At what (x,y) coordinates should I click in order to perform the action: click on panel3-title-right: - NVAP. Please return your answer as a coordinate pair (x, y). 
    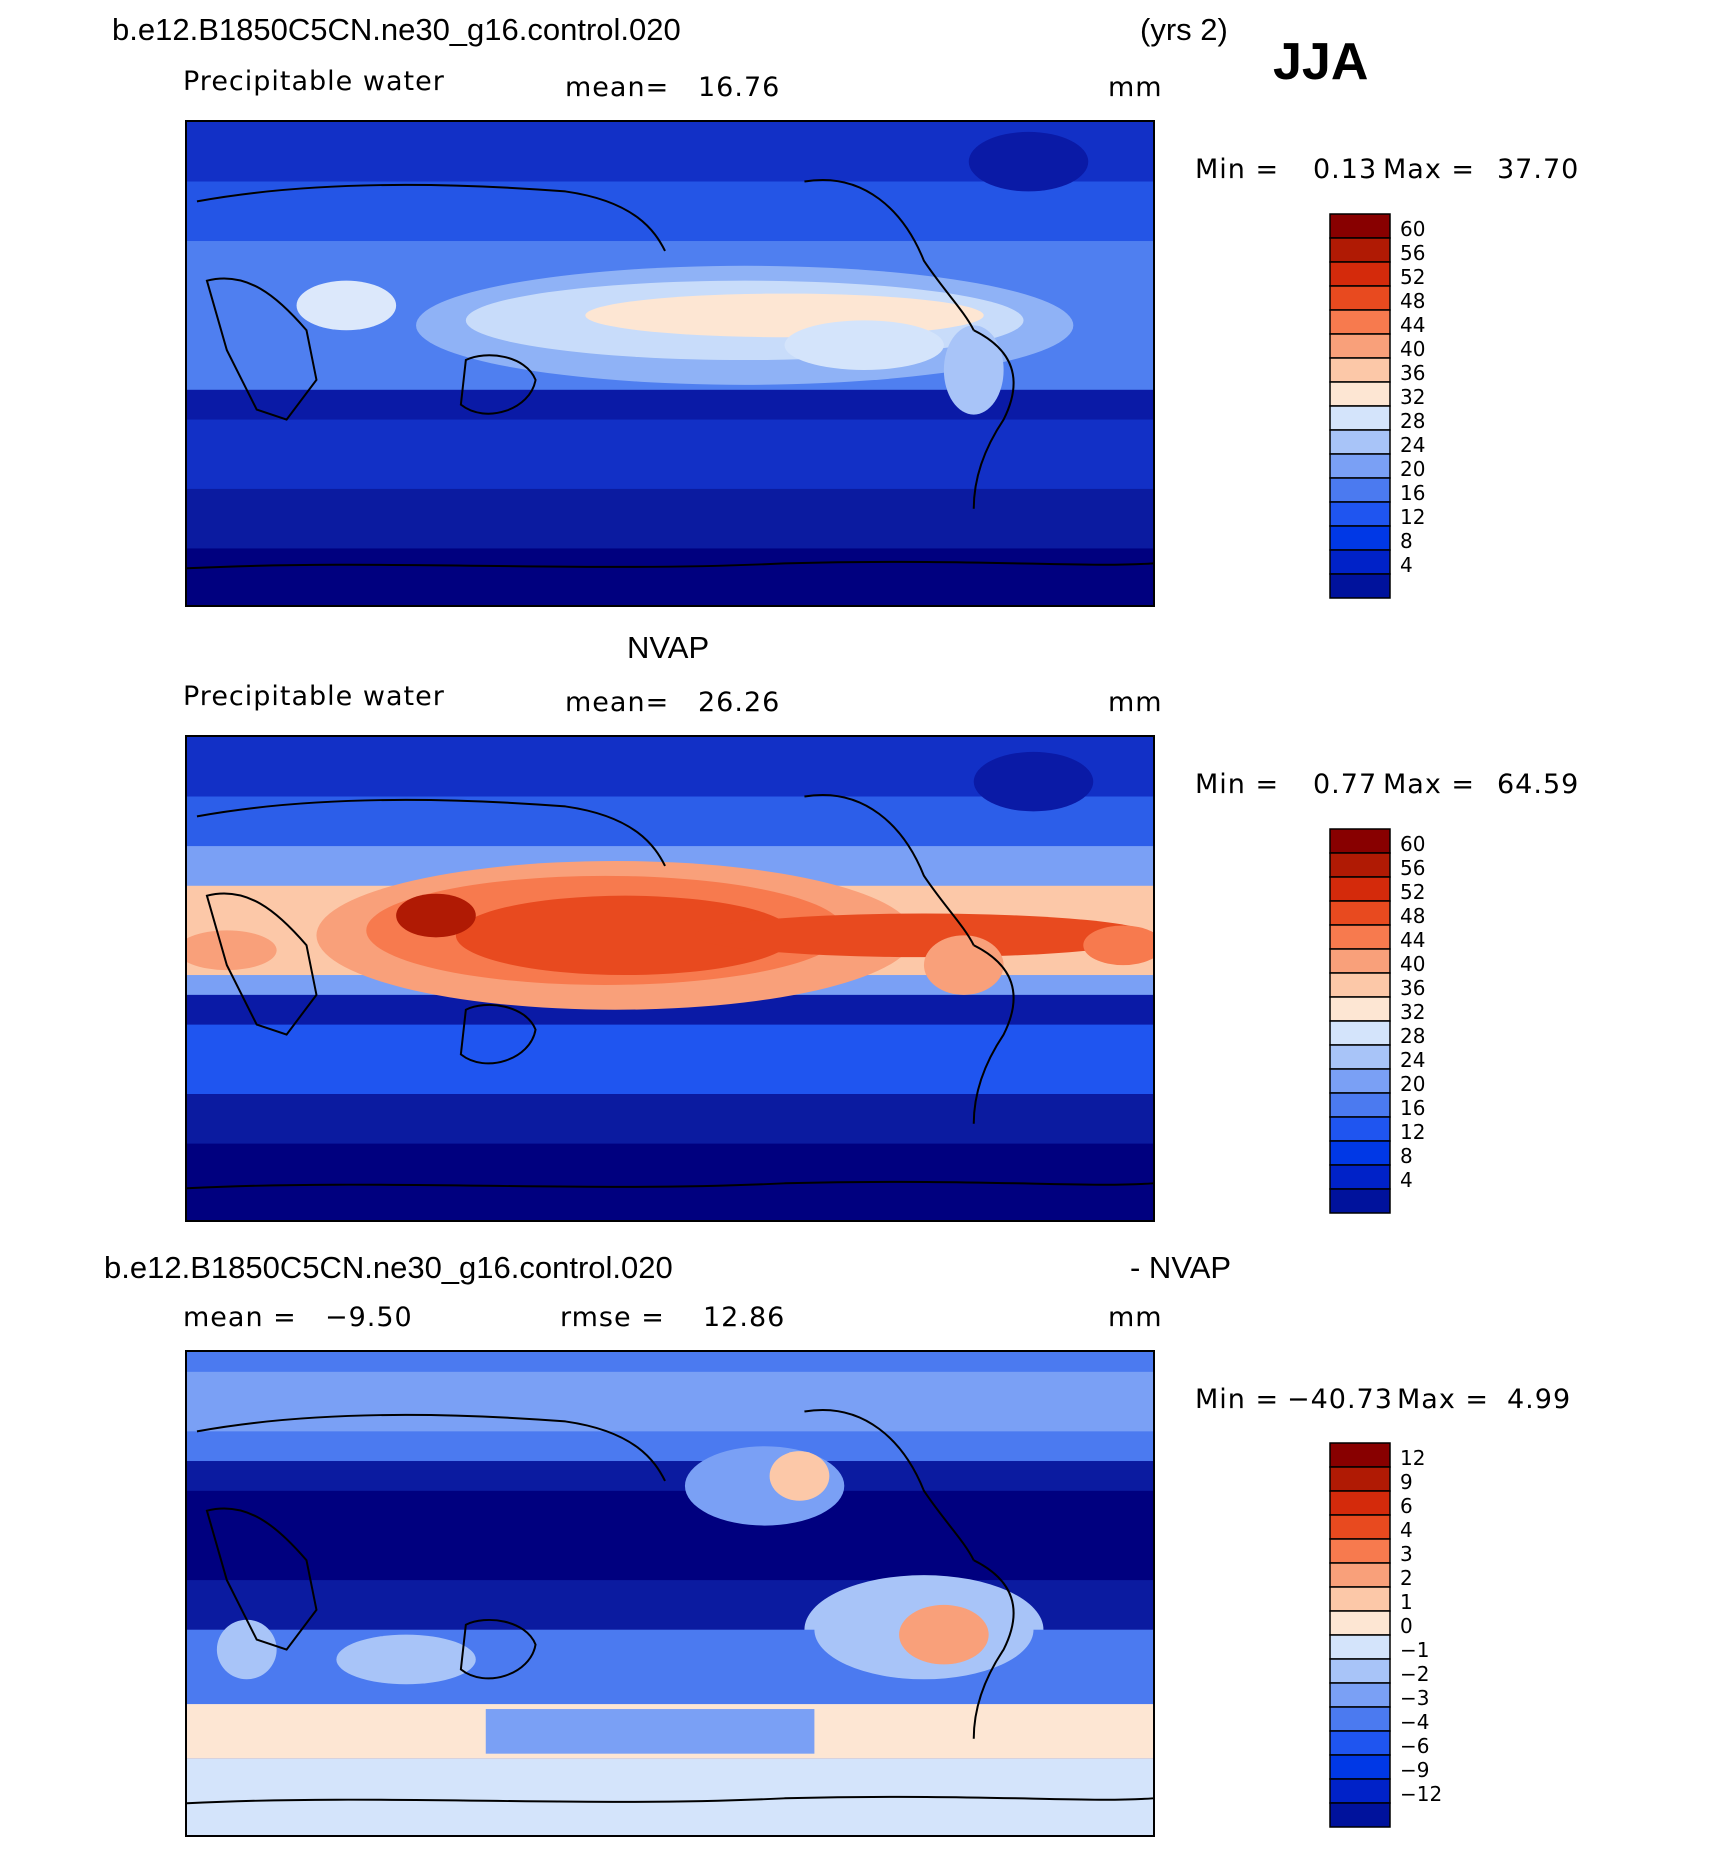
    Looking at the image, I should click on (1181, 1267).